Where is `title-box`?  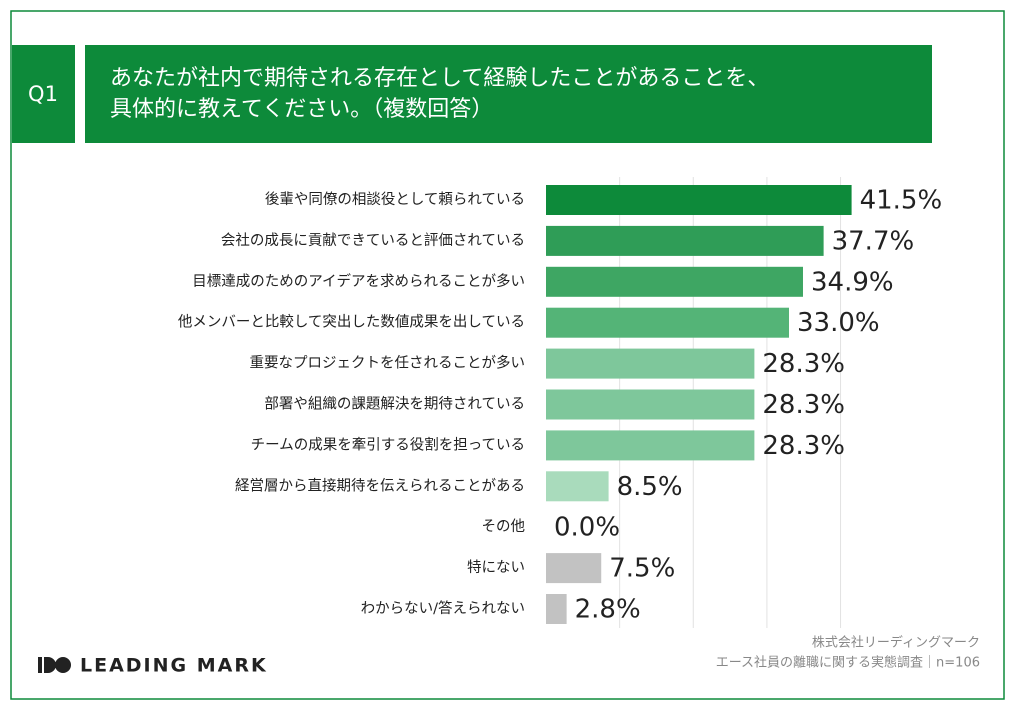
title-box is located at coordinates (508, 94).